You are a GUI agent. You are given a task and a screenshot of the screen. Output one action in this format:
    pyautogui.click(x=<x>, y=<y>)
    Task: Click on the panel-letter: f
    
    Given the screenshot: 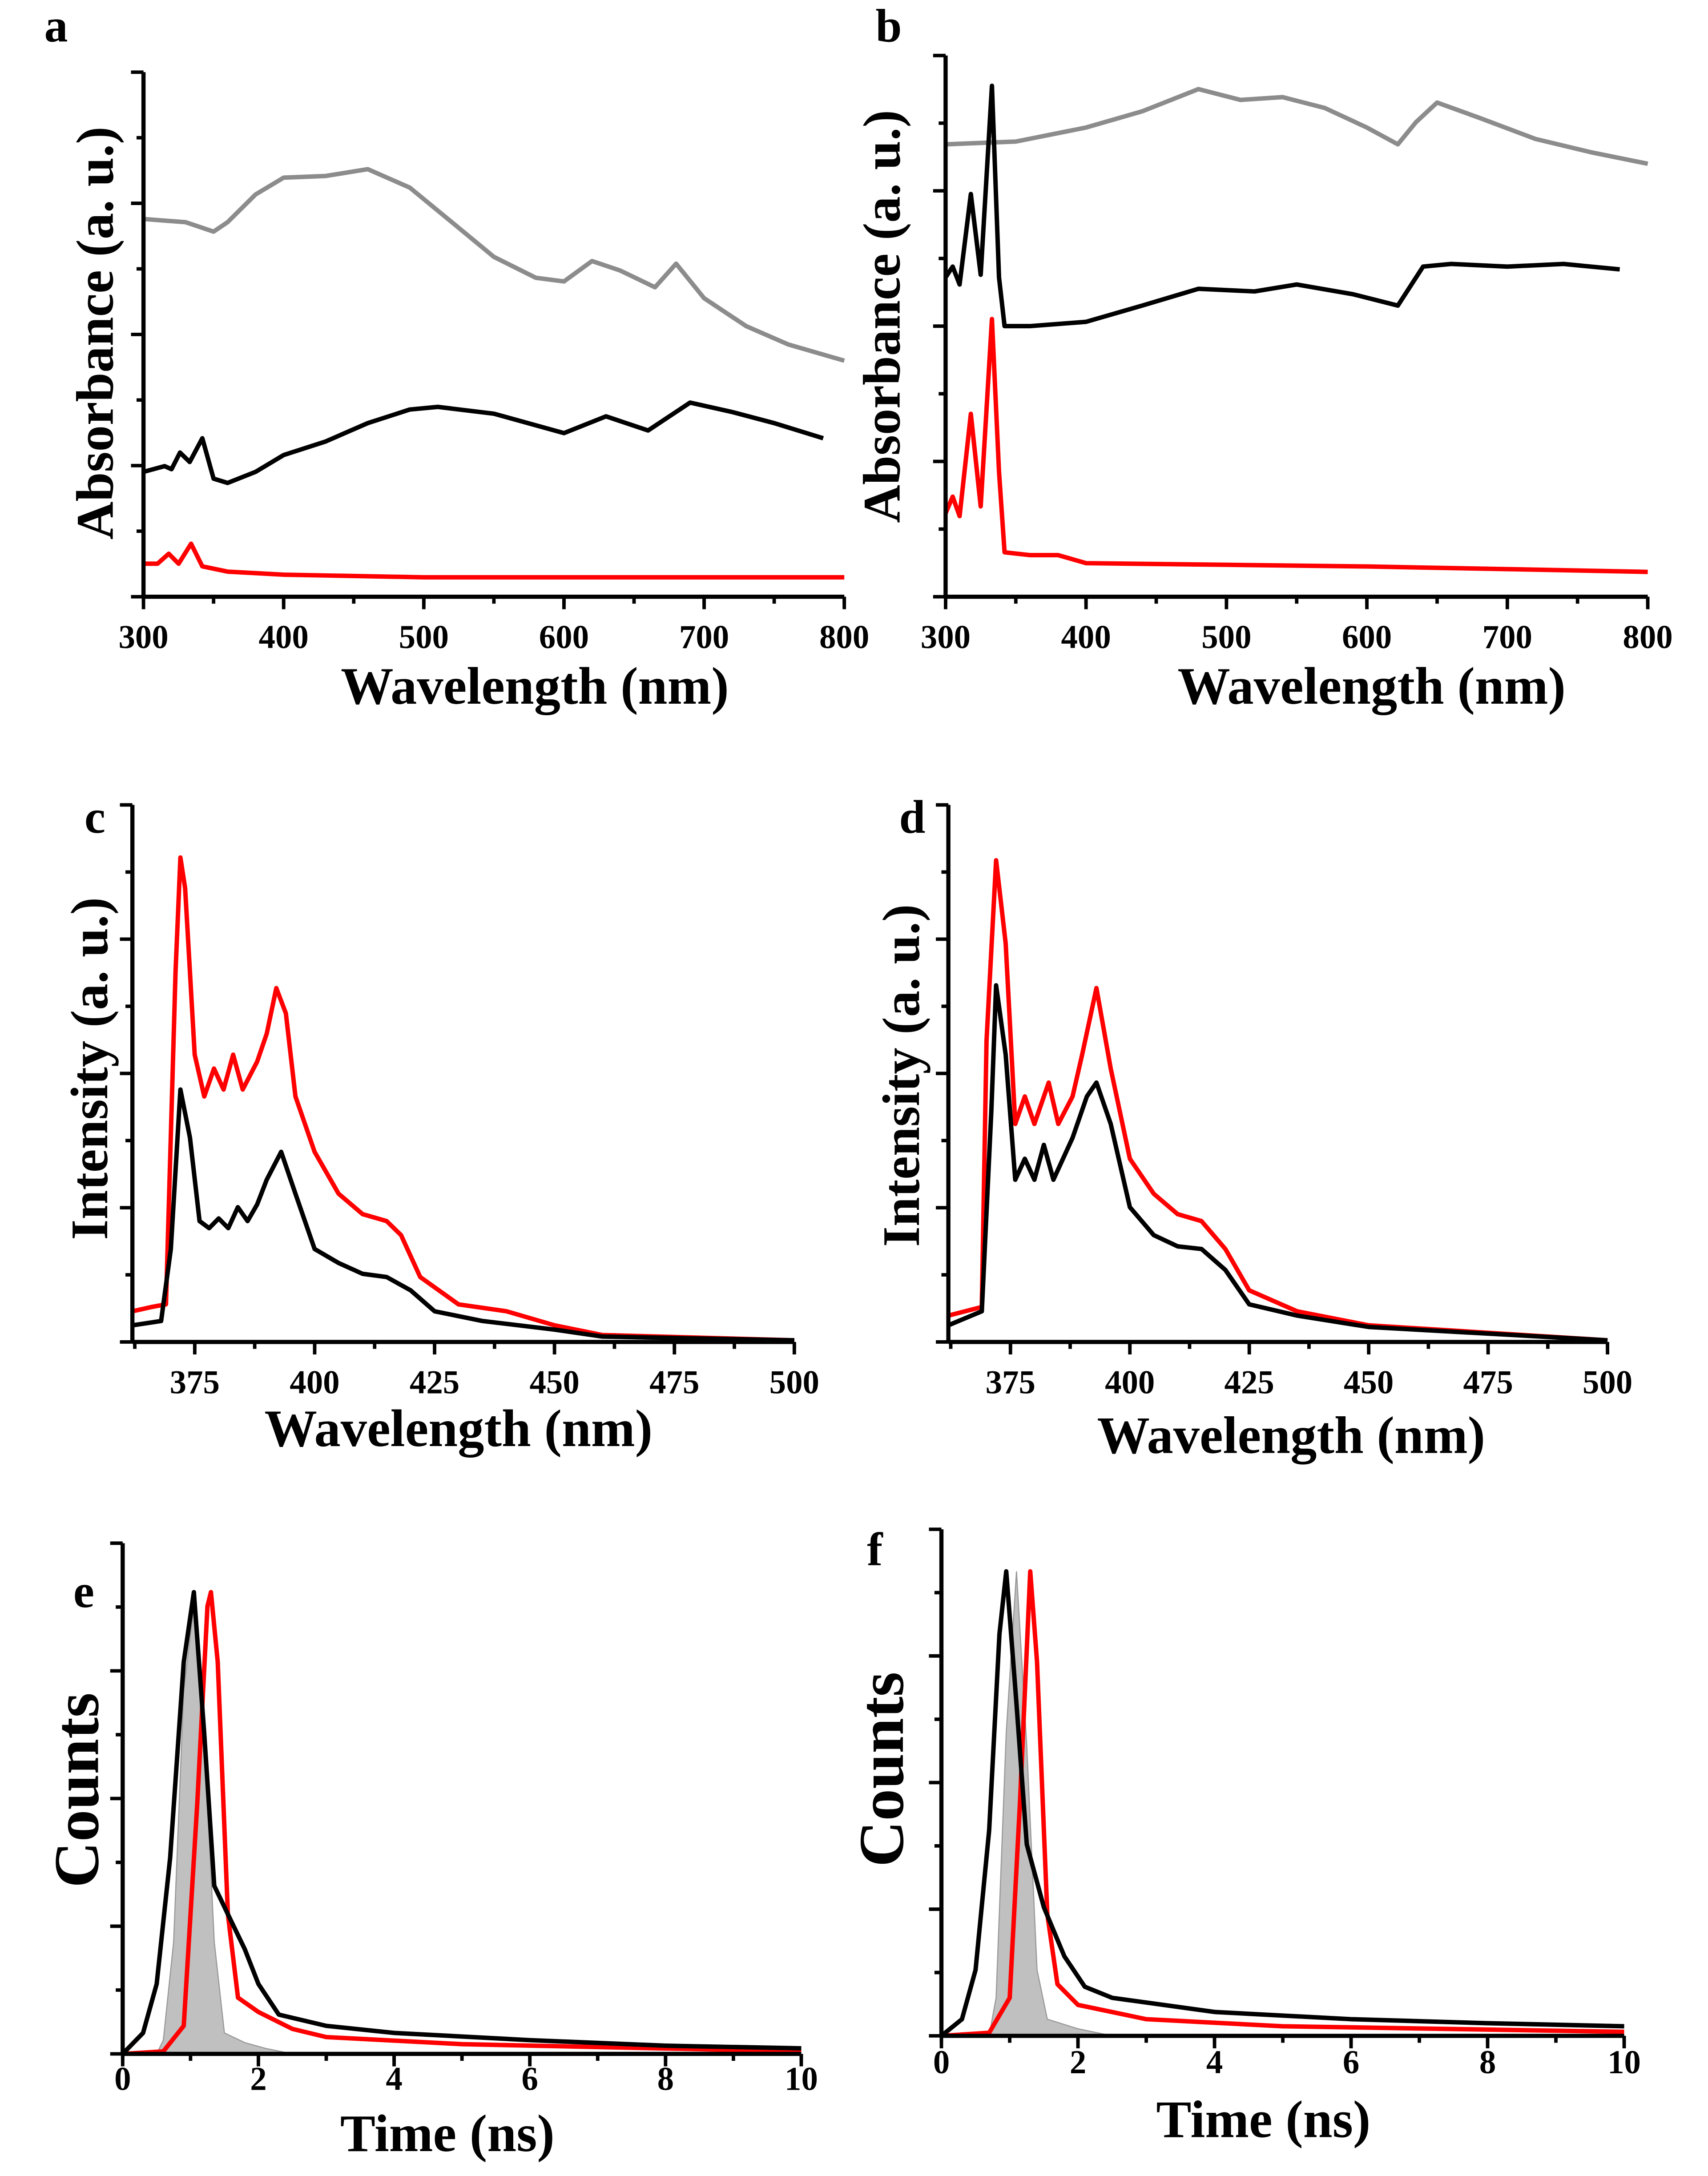 What is the action you would take?
    pyautogui.click(x=875, y=1549)
    